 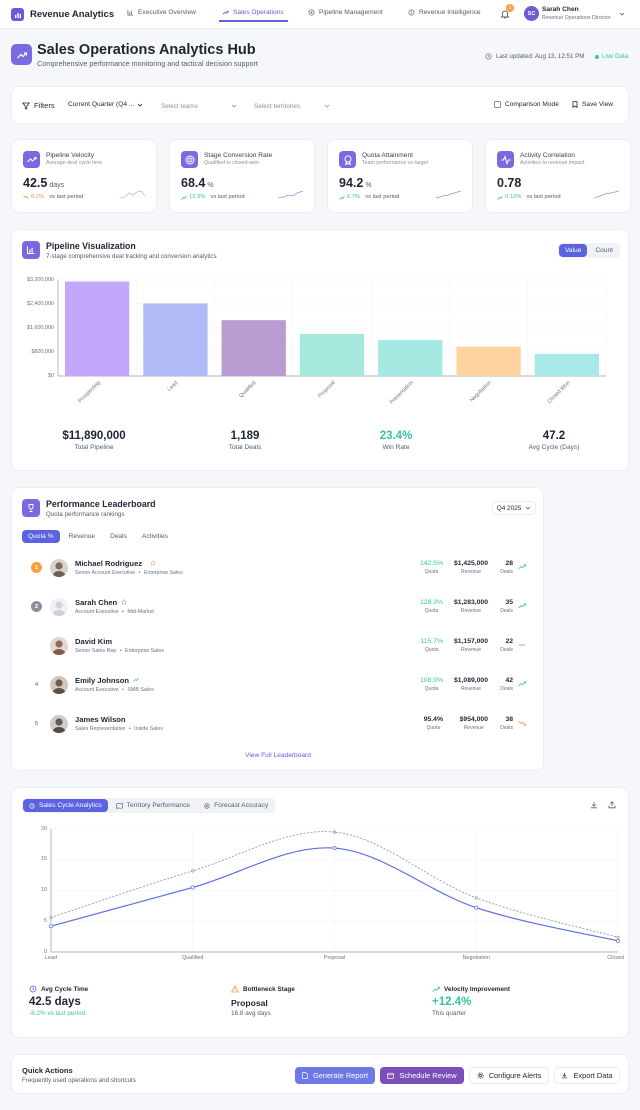 What do you see at coordinates (167, 12) in the screenshot?
I see `nav-label: Executive Overview` at bounding box center [167, 12].